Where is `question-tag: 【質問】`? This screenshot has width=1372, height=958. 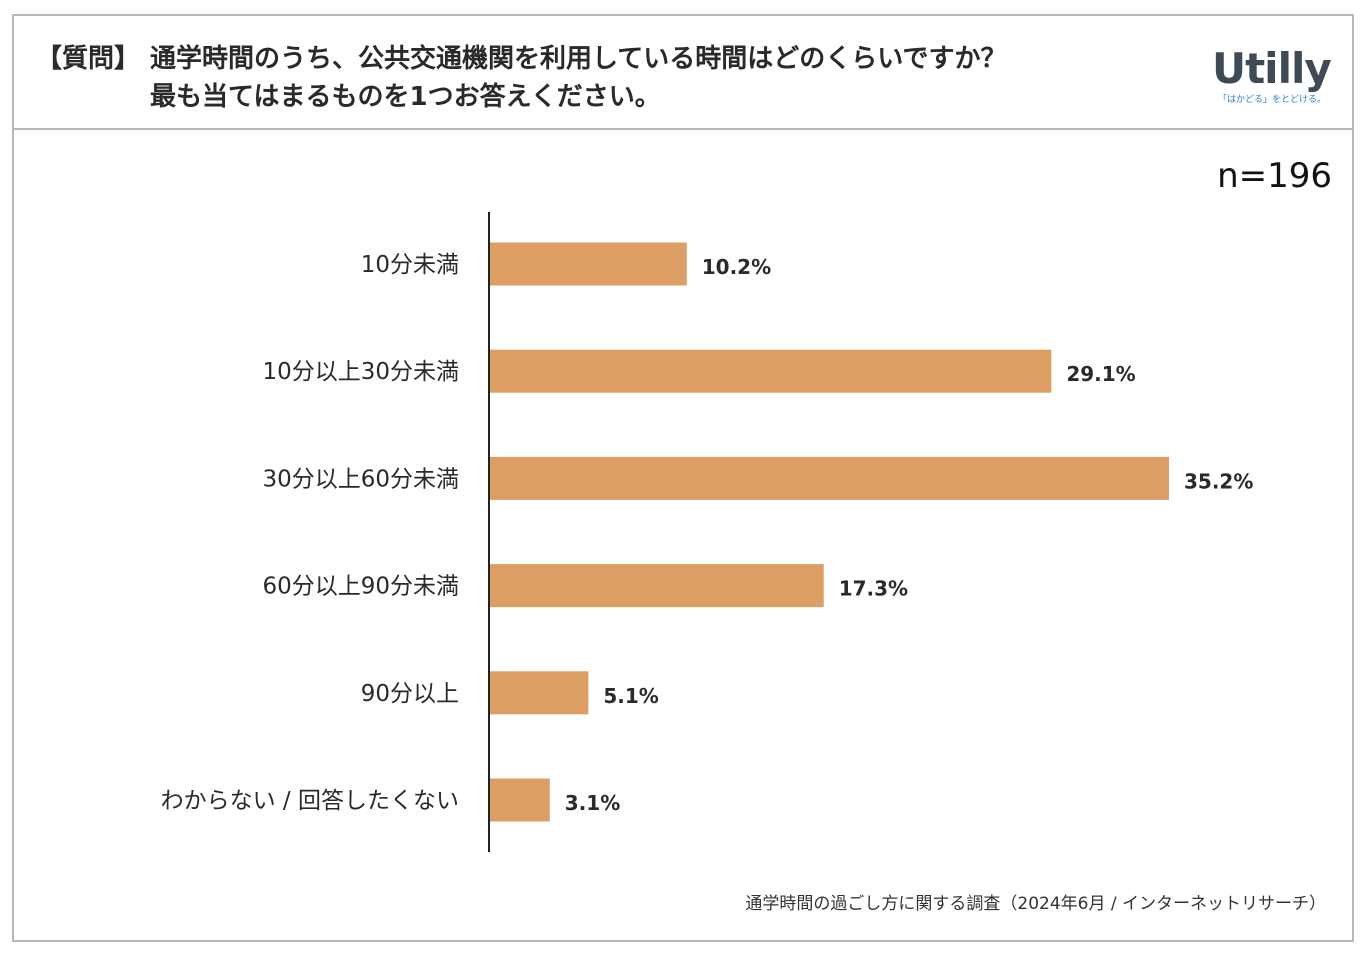
question-tag: 【質問】 is located at coordinates (88, 59).